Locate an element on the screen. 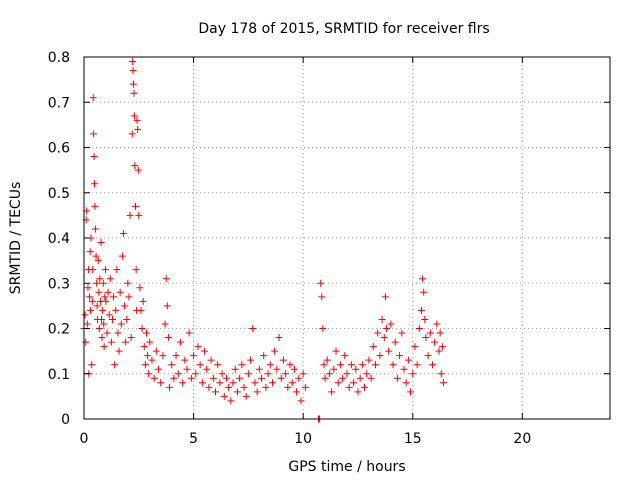  x-tick-label: 15 is located at coordinates (413, 439).